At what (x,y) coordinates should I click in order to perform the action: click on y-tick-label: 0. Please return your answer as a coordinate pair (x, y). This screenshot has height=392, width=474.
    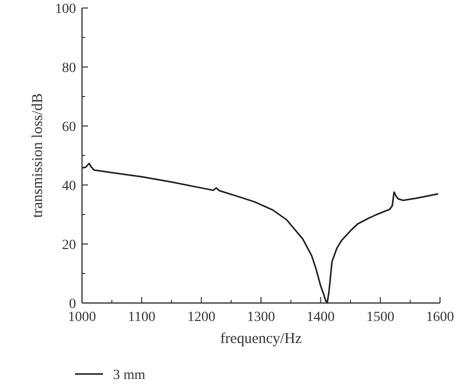
    Looking at the image, I should click on (72, 304).